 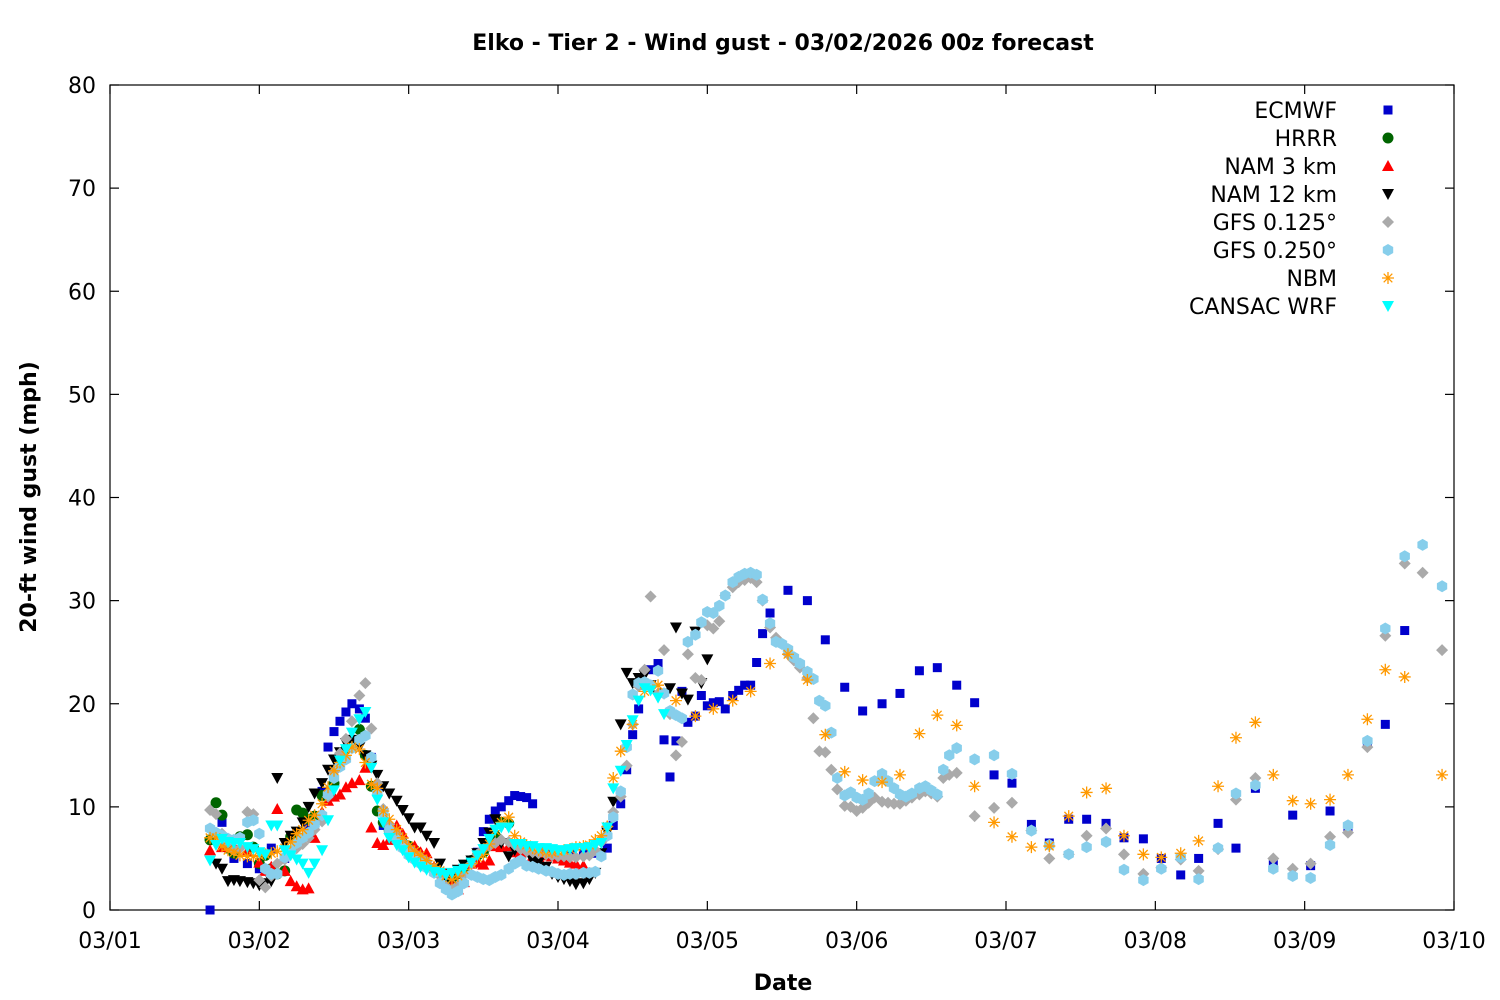 What do you see at coordinates (259, 941) in the screenshot?
I see `x-tick-label: 03/02` at bounding box center [259, 941].